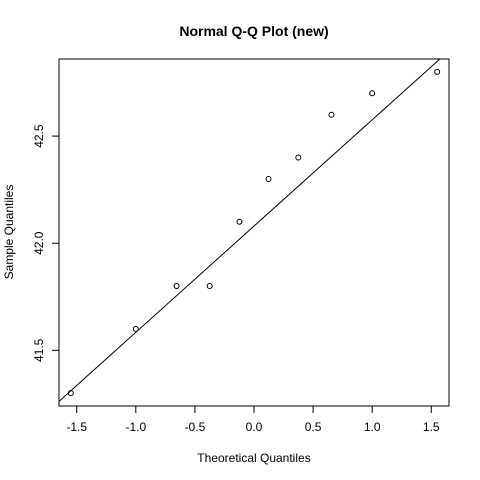 The image size is (480, 480). I want to click on y-axis-label: Sample Quantiles, so click(9, 232).